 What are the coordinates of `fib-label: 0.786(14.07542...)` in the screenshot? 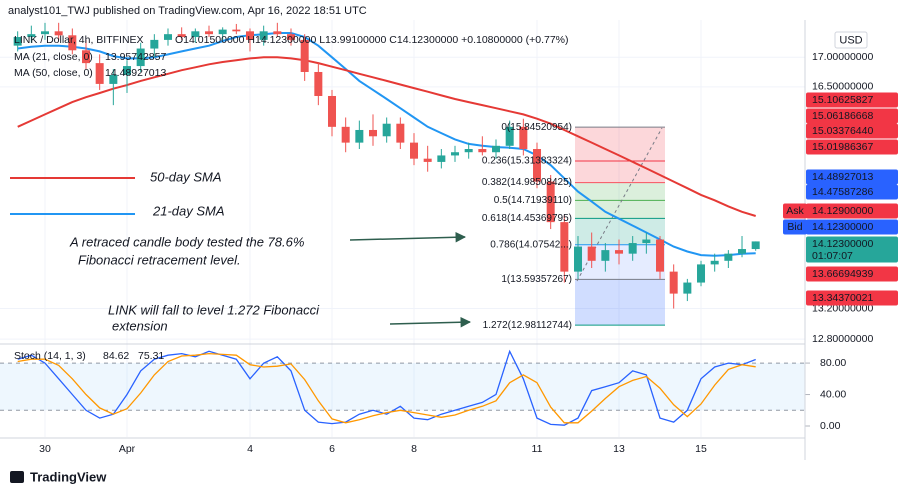 It's located at (531, 244).